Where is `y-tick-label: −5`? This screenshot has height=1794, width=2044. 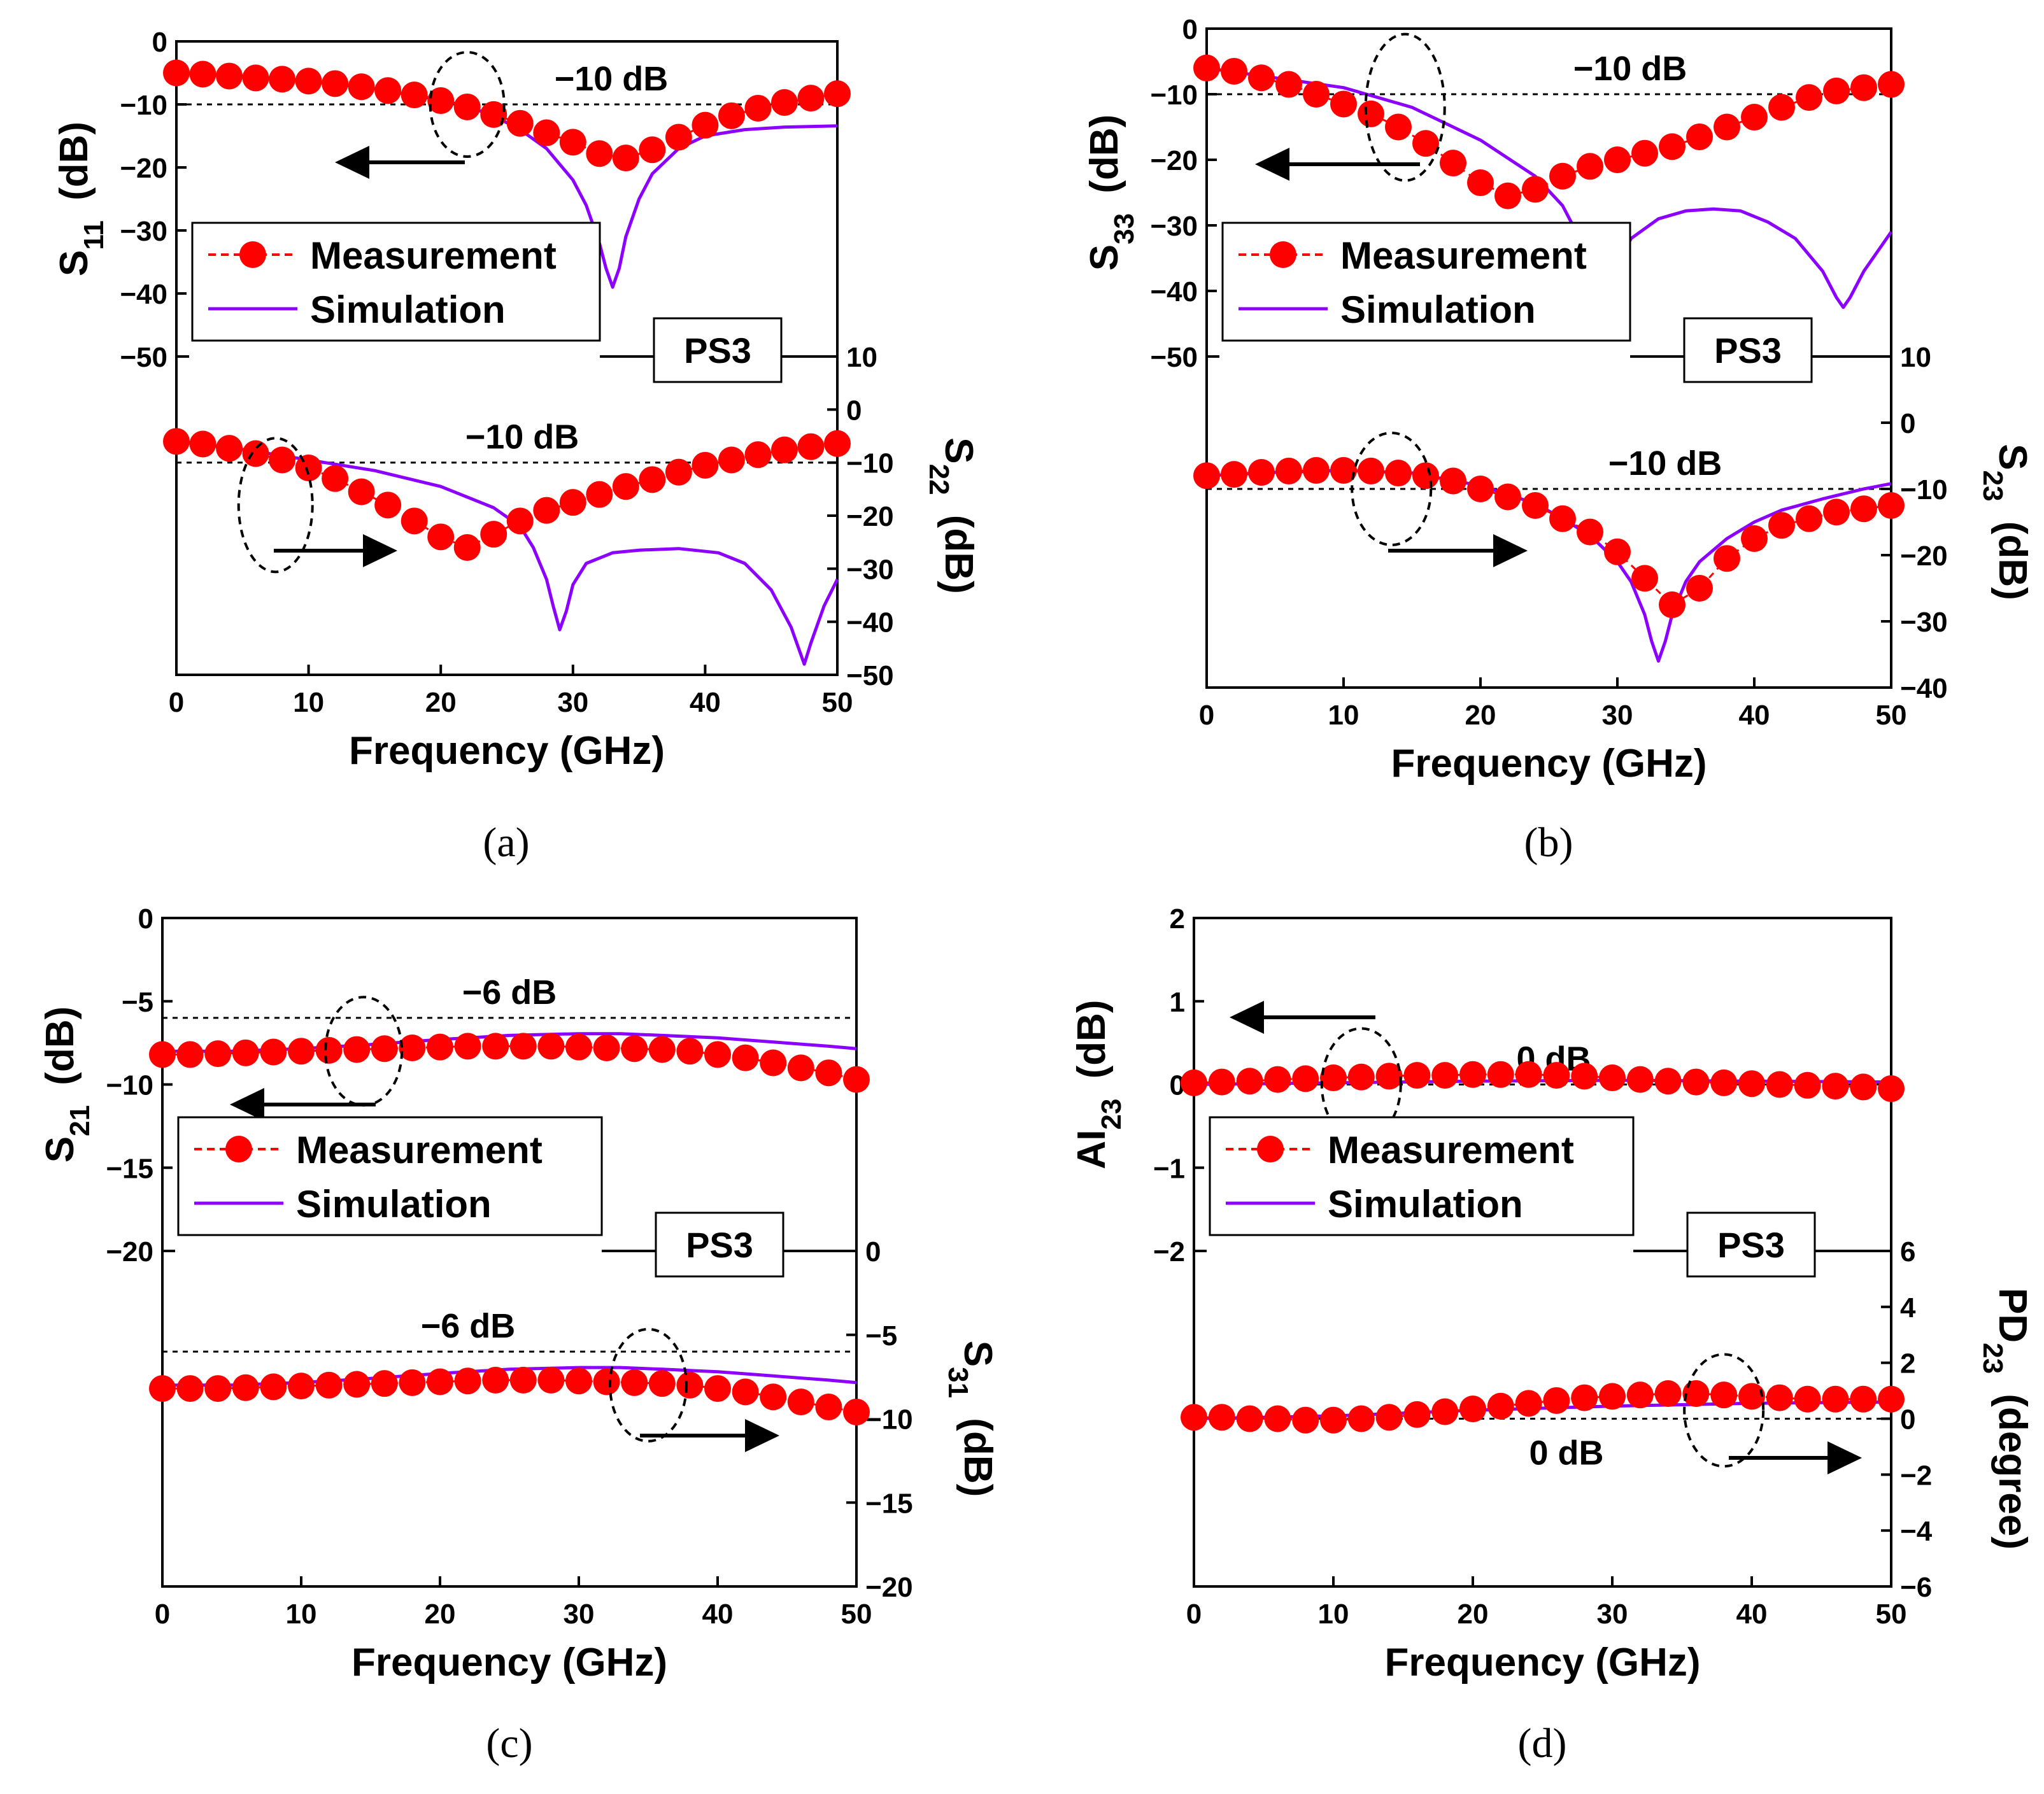 y-tick-label: −5 is located at coordinates (881, 1336).